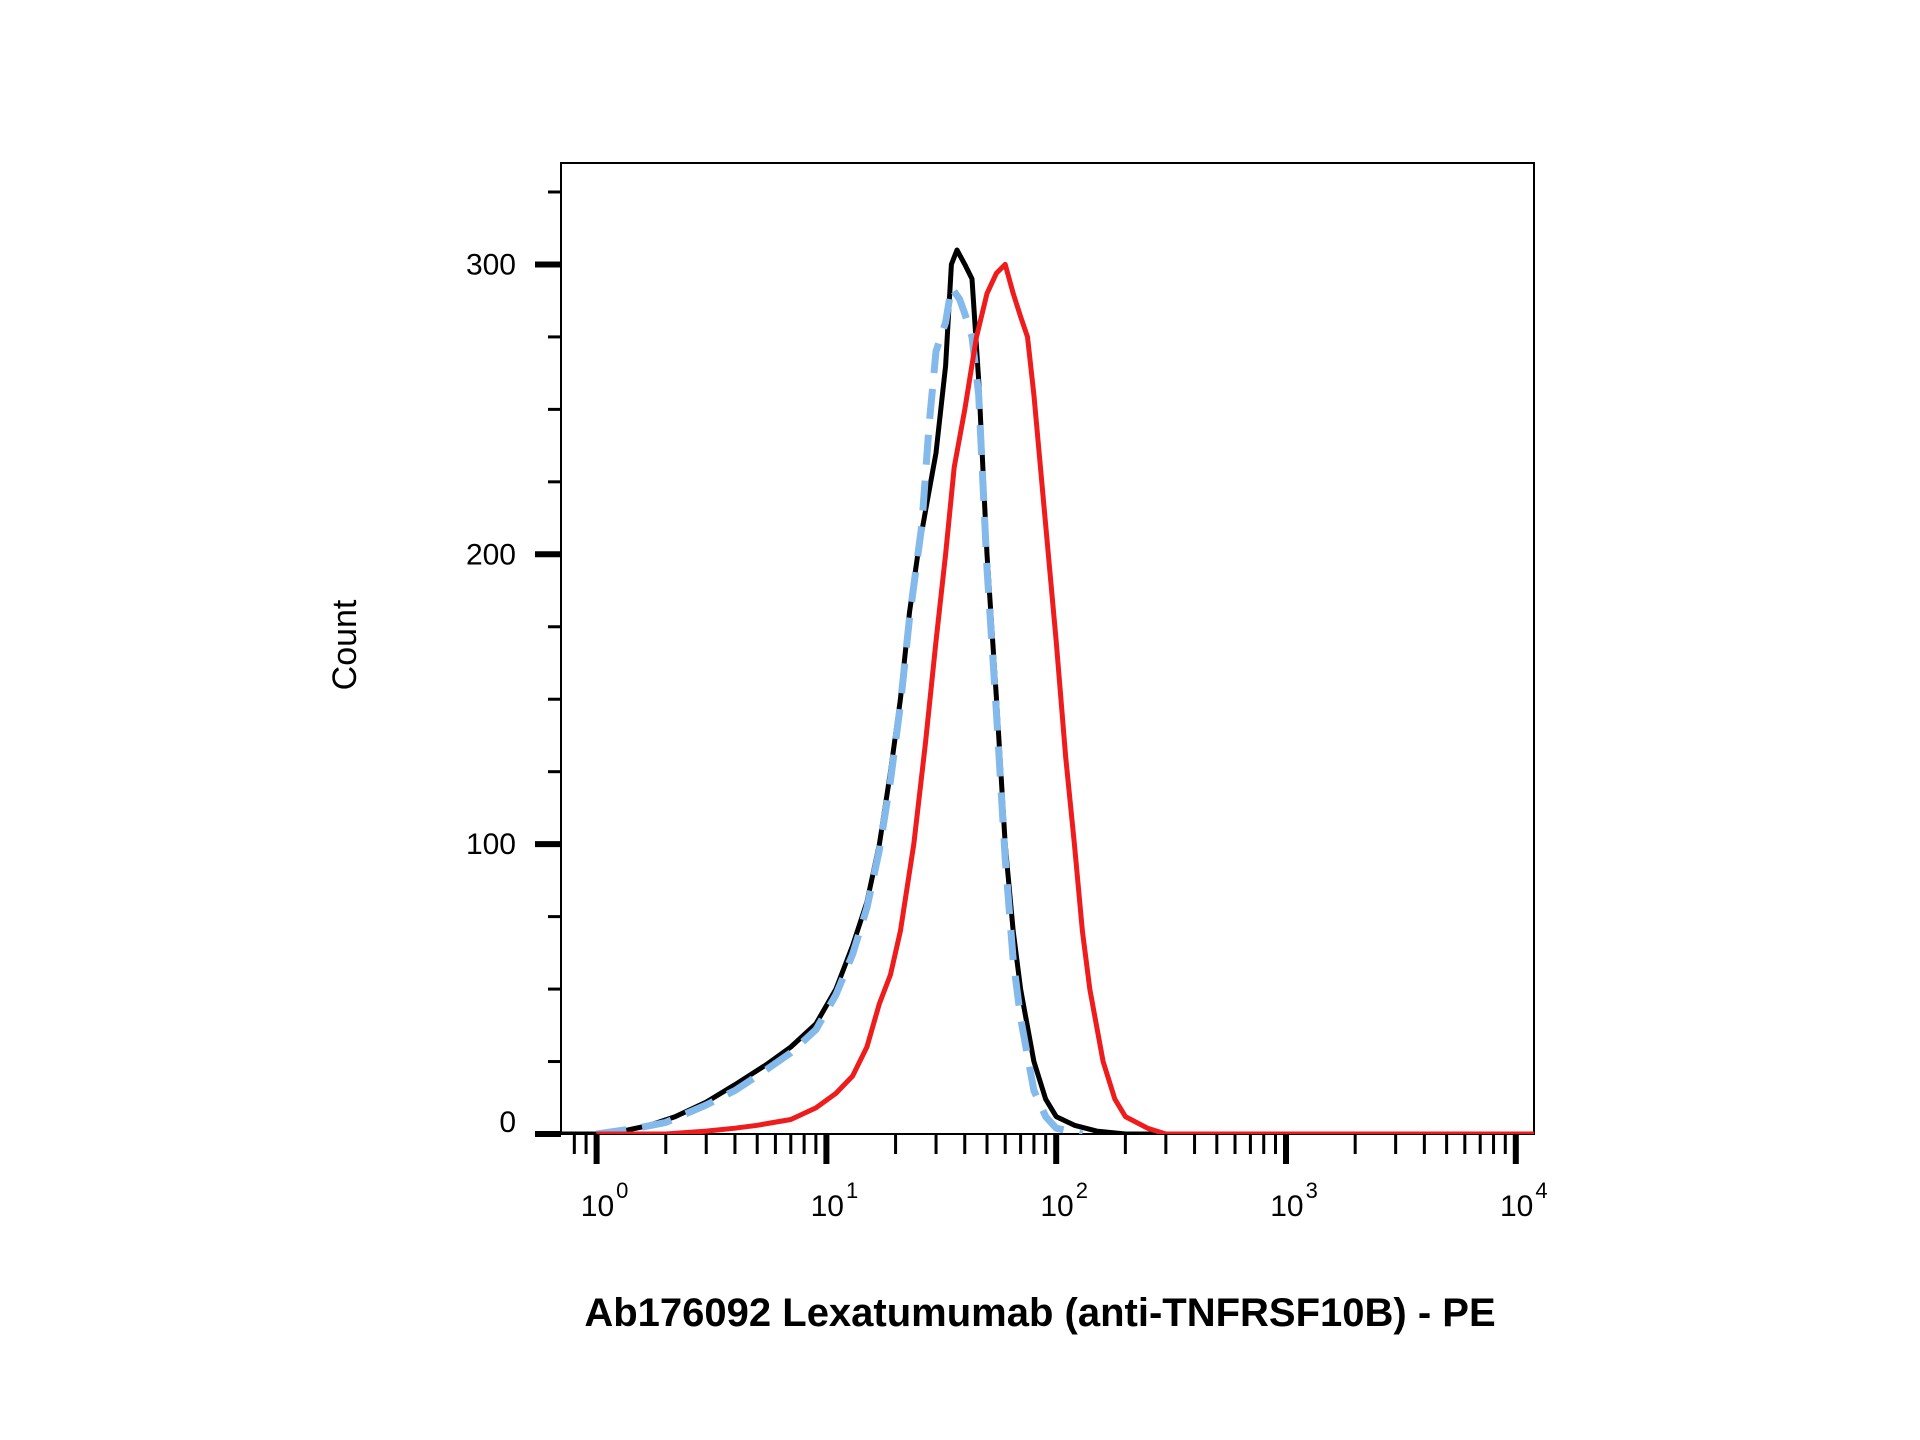 The image size is (1920, 1440). What do you see at coordinates (491, 554) in the screenshot?
I see `y-tick-label: 200` at bounding box center [491, 554].